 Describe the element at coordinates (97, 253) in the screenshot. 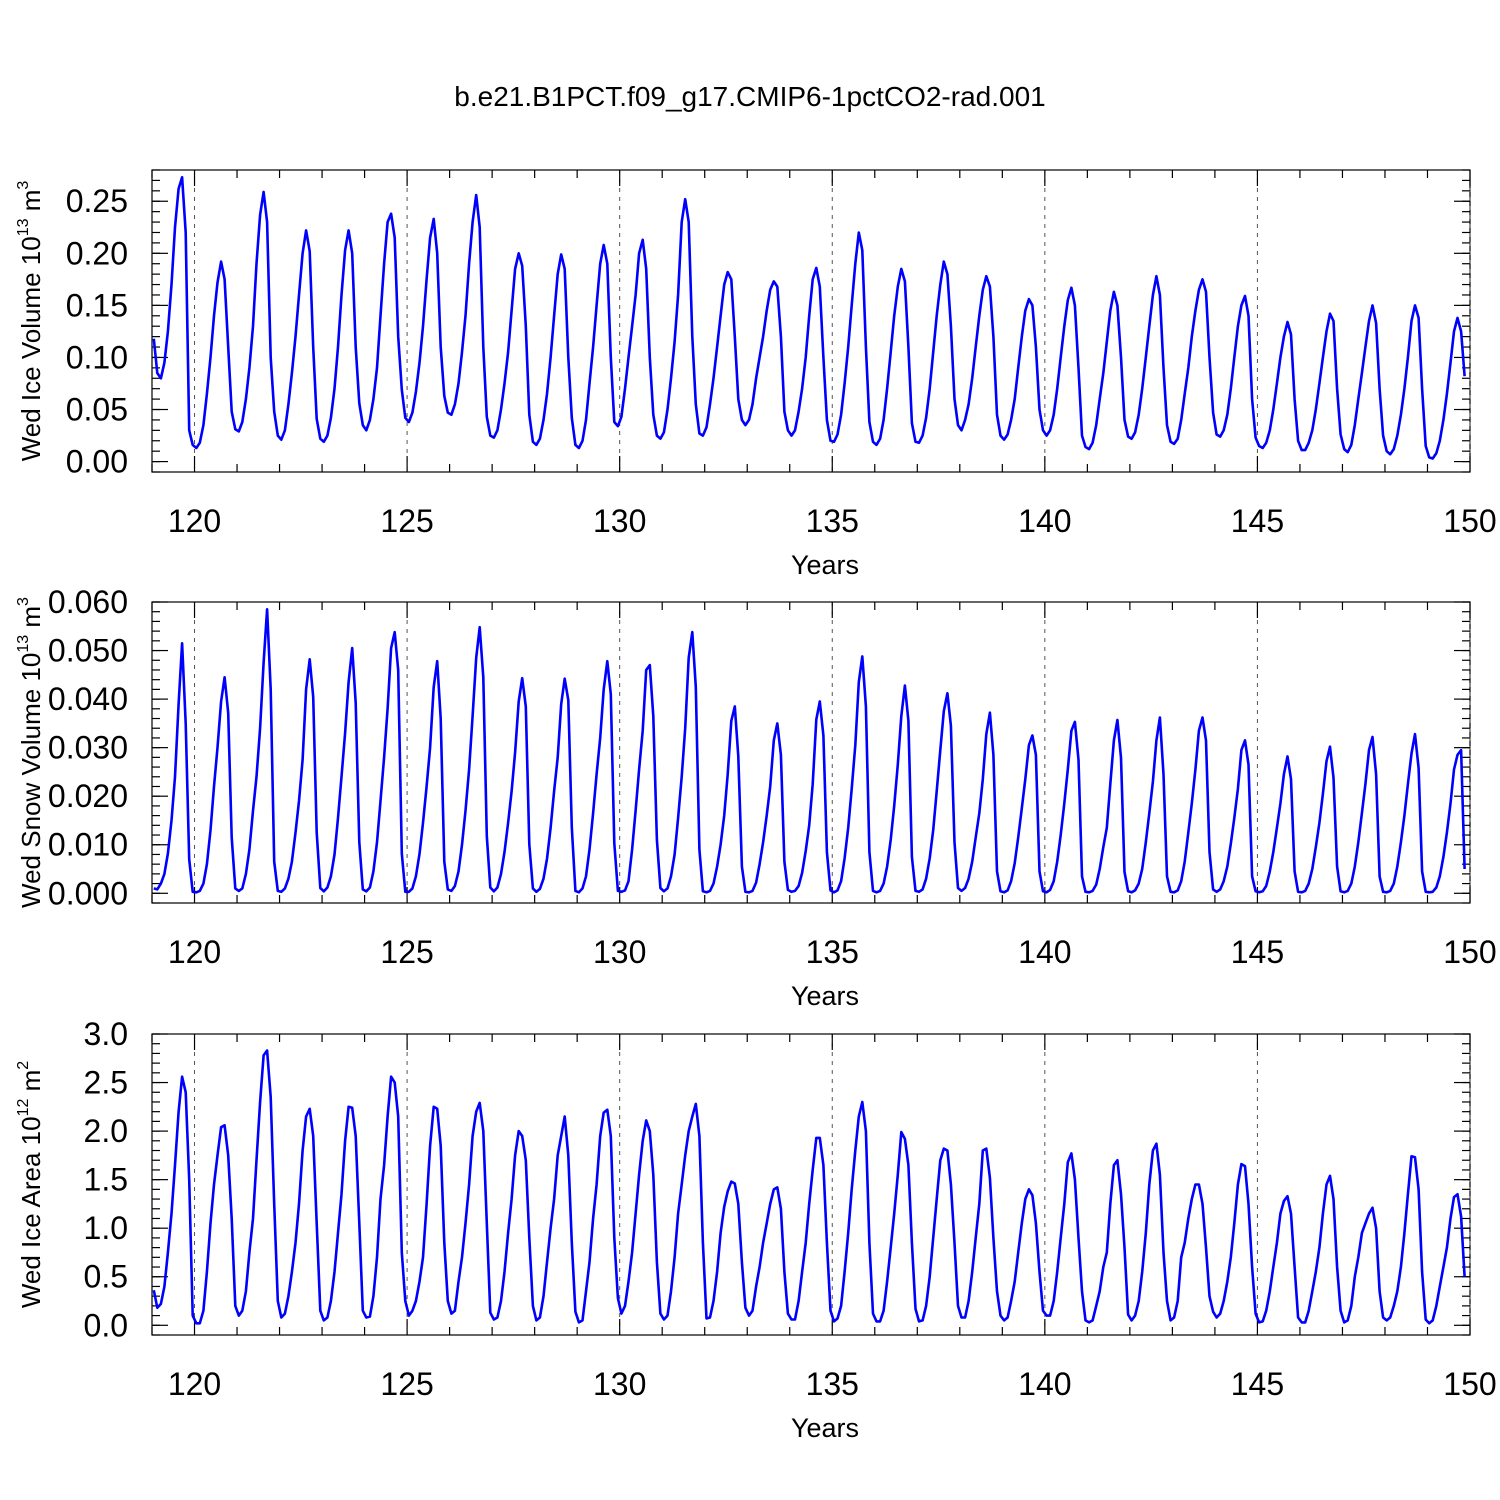

I see `y-tick-label: 0.20` at that location.